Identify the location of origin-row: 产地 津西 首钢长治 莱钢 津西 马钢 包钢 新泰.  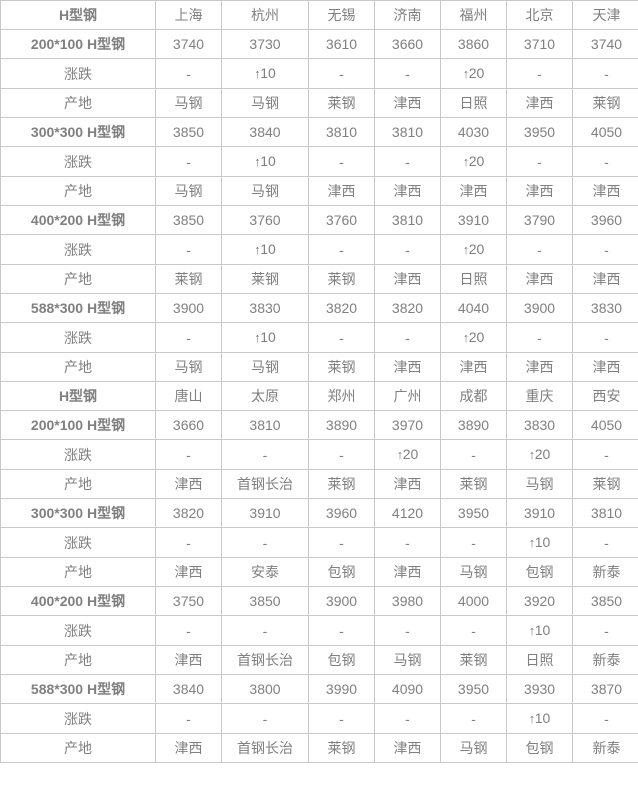
(319, 748).